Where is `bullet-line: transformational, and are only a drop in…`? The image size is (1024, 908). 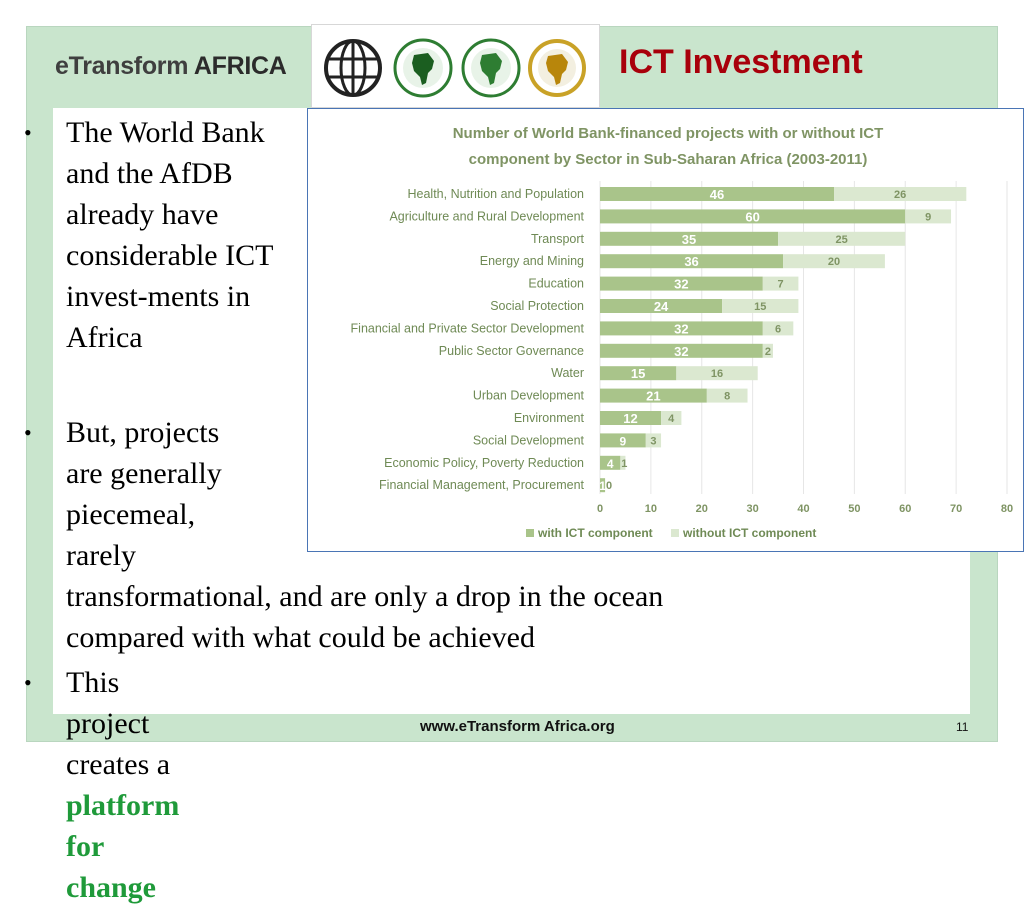
bullet-line: transformational, and are only a drop in… is located at coordinates (365, 596).